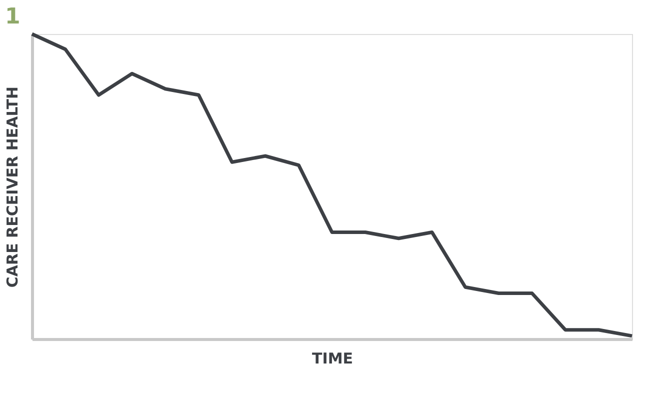 Image resolution: width=651 pixels, height=402 pixels. I want to click on chart-title: 1, so click(12, 17).